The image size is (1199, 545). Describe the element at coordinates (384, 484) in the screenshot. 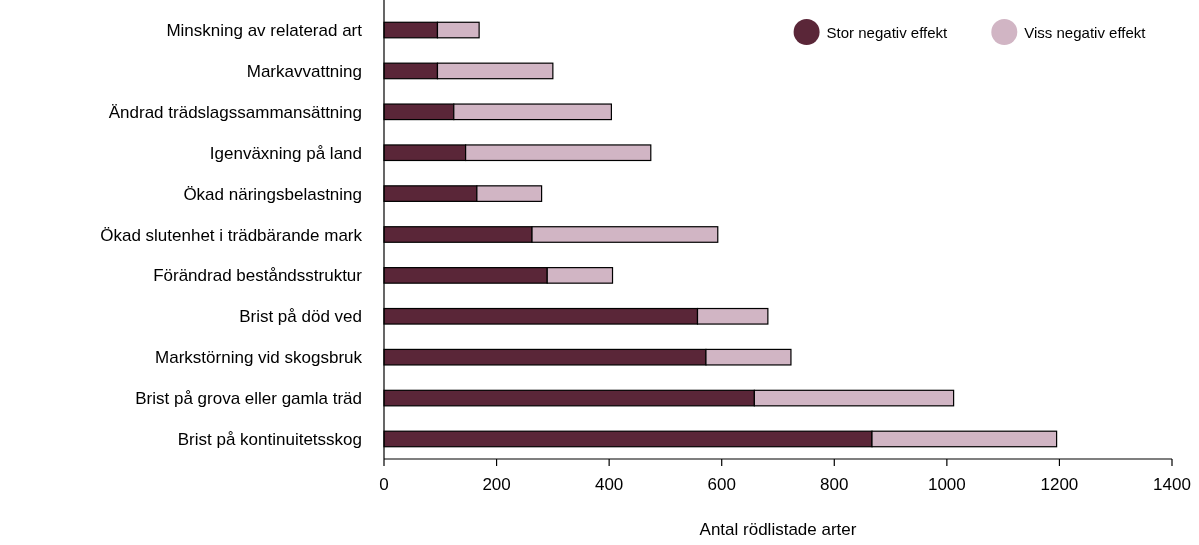

I see `x-tick-label: 0` at that location.